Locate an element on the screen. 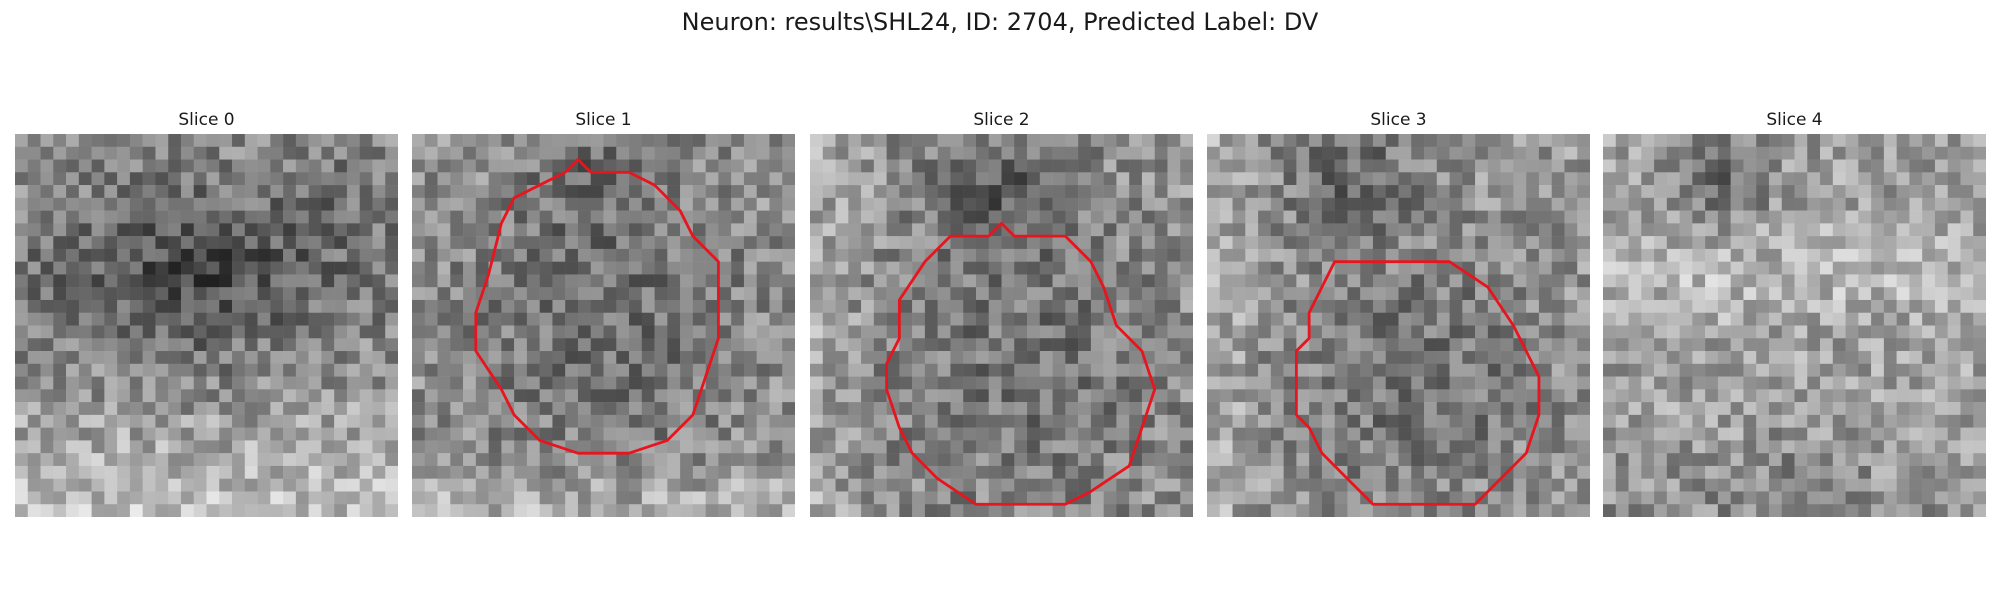  slice-title: Slice 0 is located at coordinates (206, 120).